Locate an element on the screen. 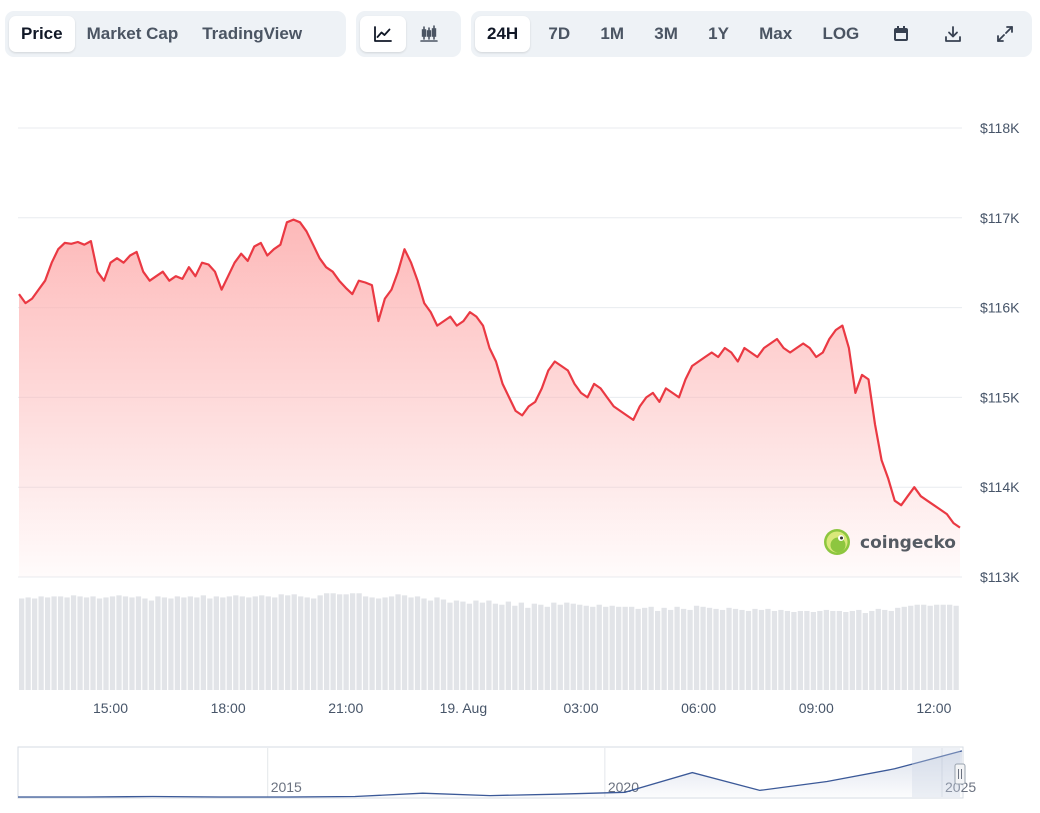 This screenshot has height=813, width=1040. navigator: 201520202025 is located at coordinates (496, 772).